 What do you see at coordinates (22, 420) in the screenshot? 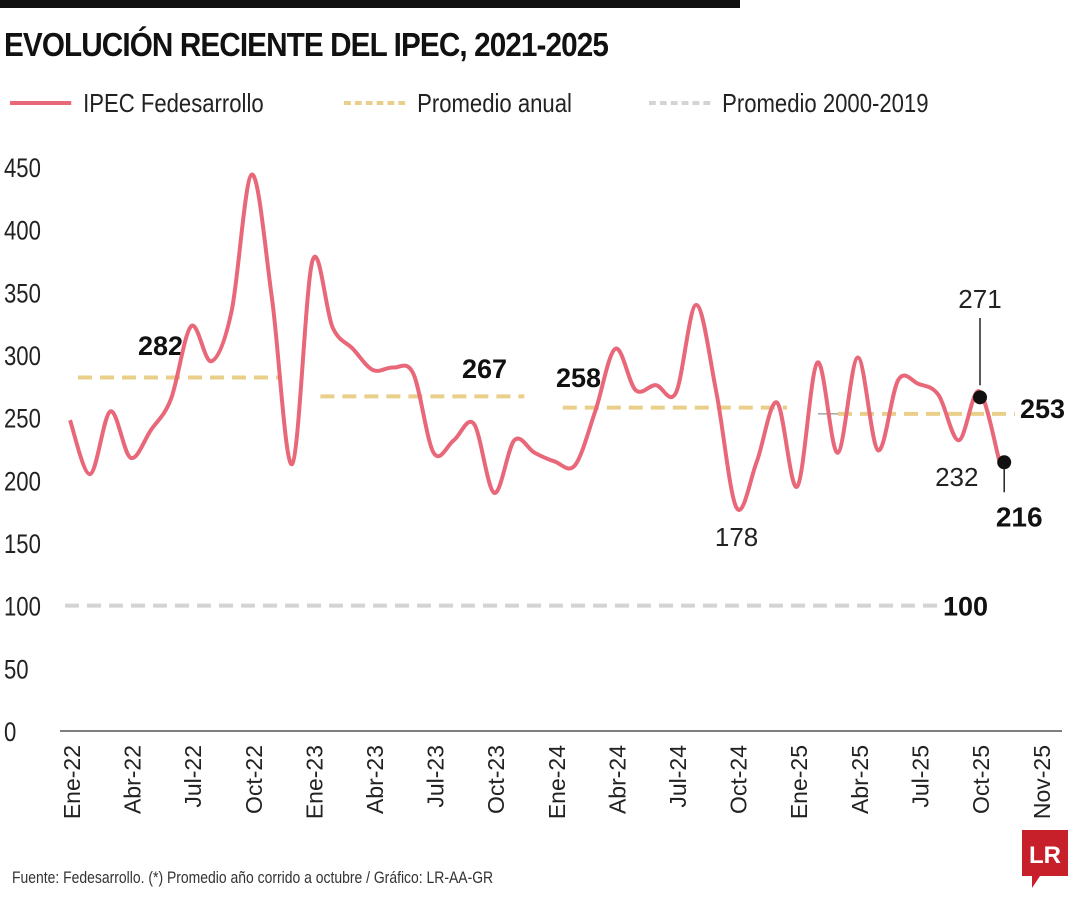
I see `y-tick-label: 250` at bounding box center [22, 420].